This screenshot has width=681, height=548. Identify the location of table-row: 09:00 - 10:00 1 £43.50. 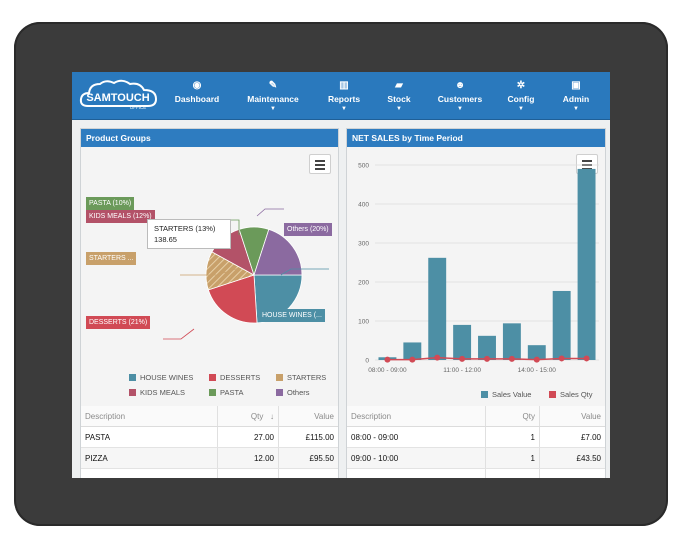
(476, 458).